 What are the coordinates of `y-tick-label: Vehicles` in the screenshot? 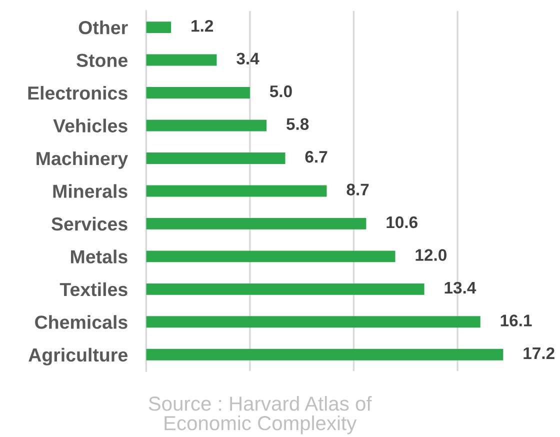 It's located at (90, 125).